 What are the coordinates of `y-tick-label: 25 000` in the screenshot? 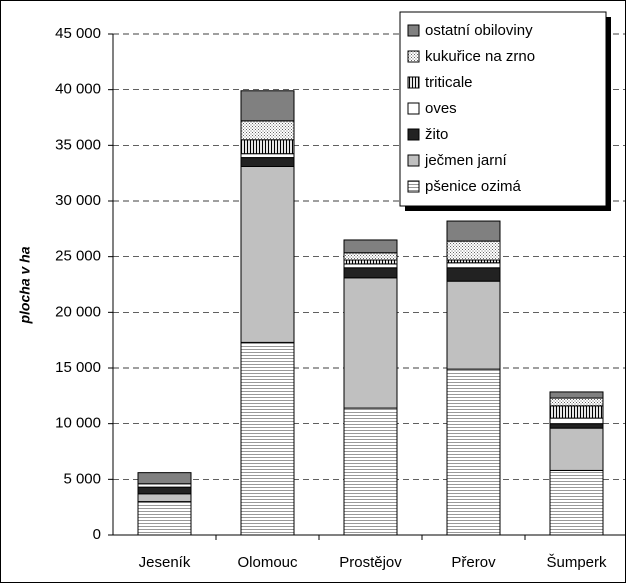 It's located at (78, 256).